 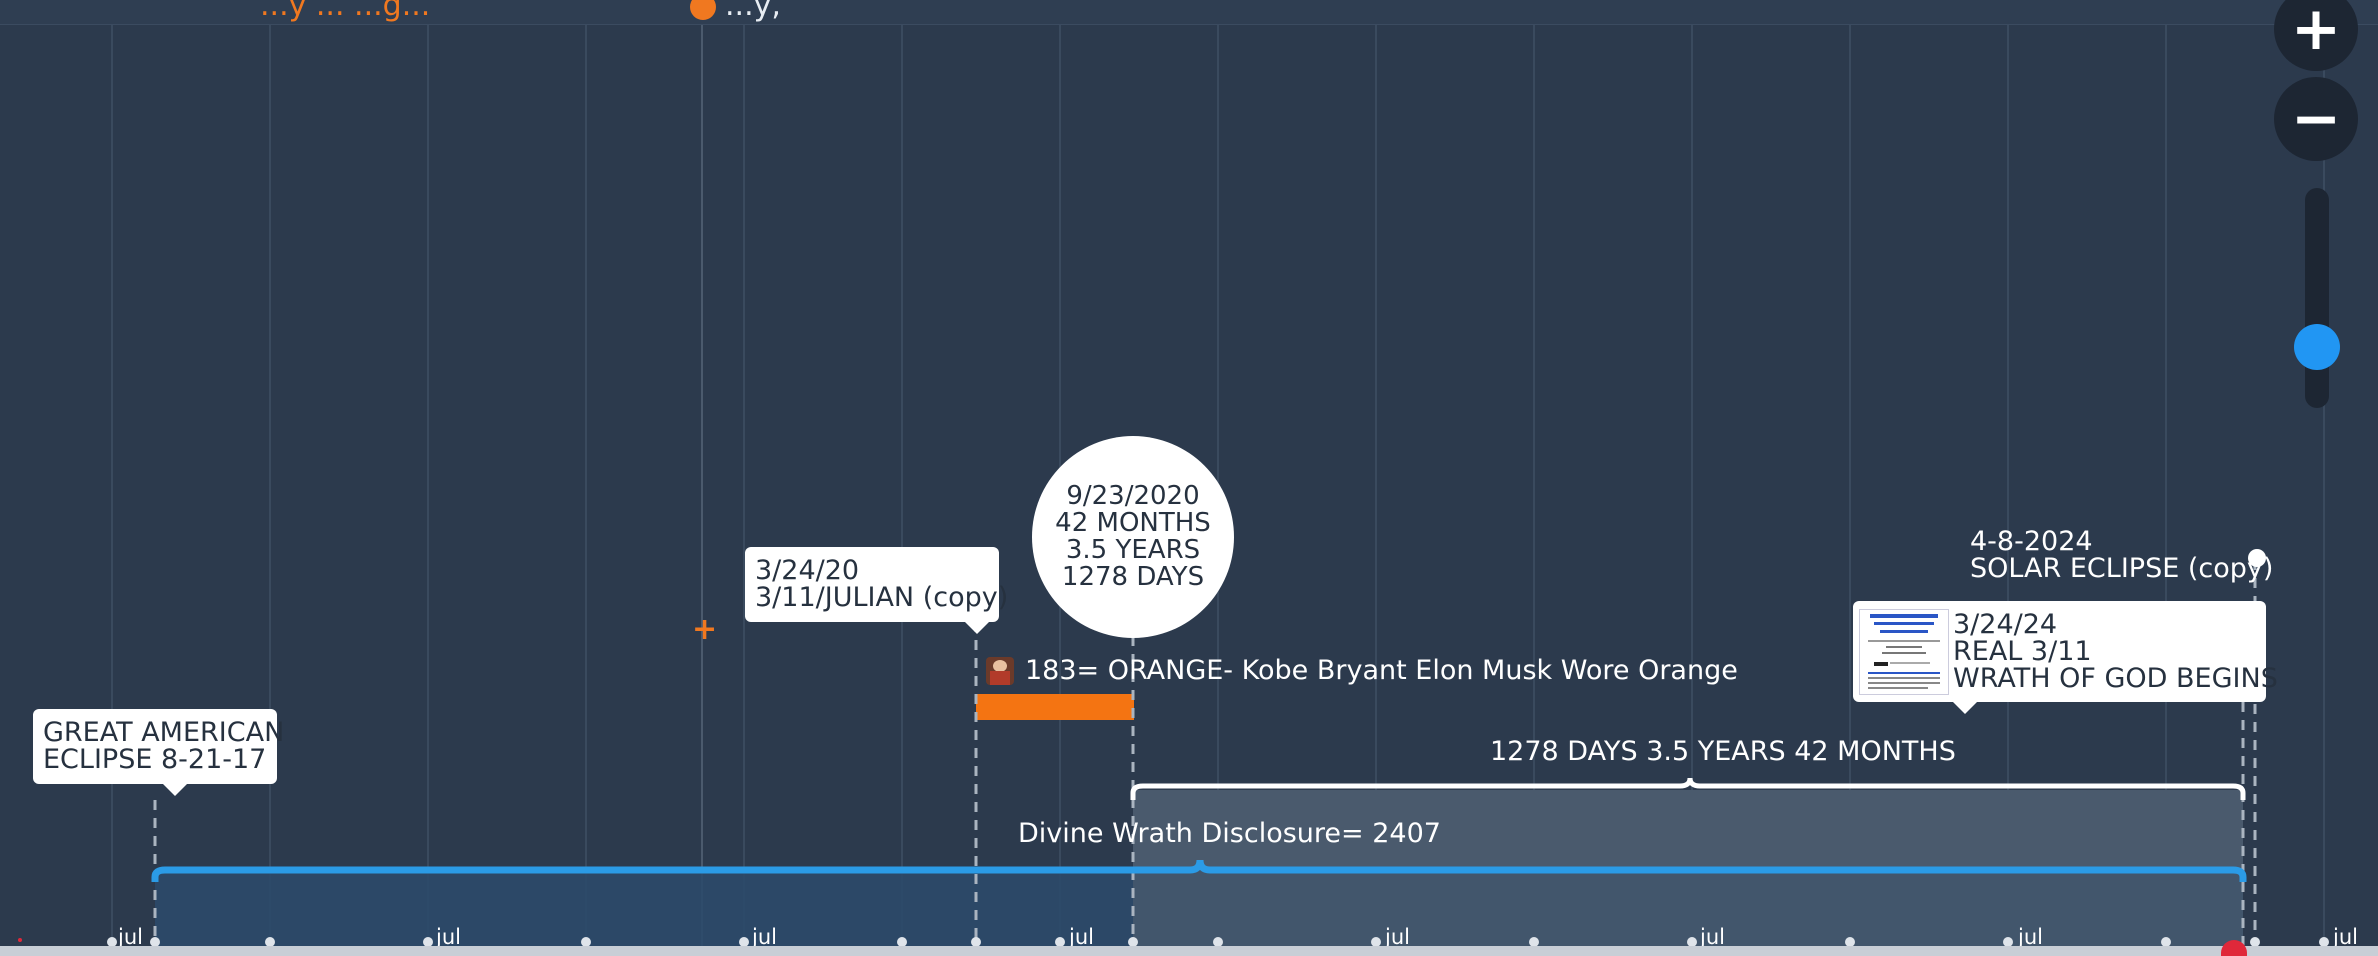 I want to click on document-thumbnail-icon, so click(x=1904, y=652).